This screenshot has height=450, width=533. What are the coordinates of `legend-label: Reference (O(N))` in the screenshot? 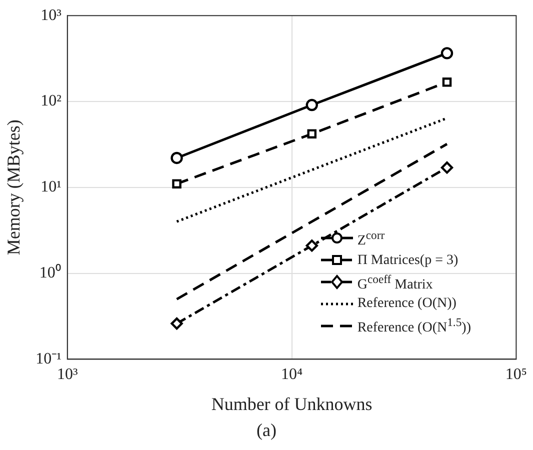 It's located at (406, 304).